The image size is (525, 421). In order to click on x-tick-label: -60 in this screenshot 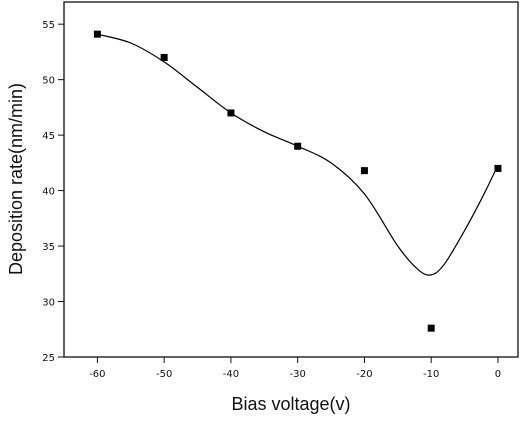, I will do `click(97, 374)`.